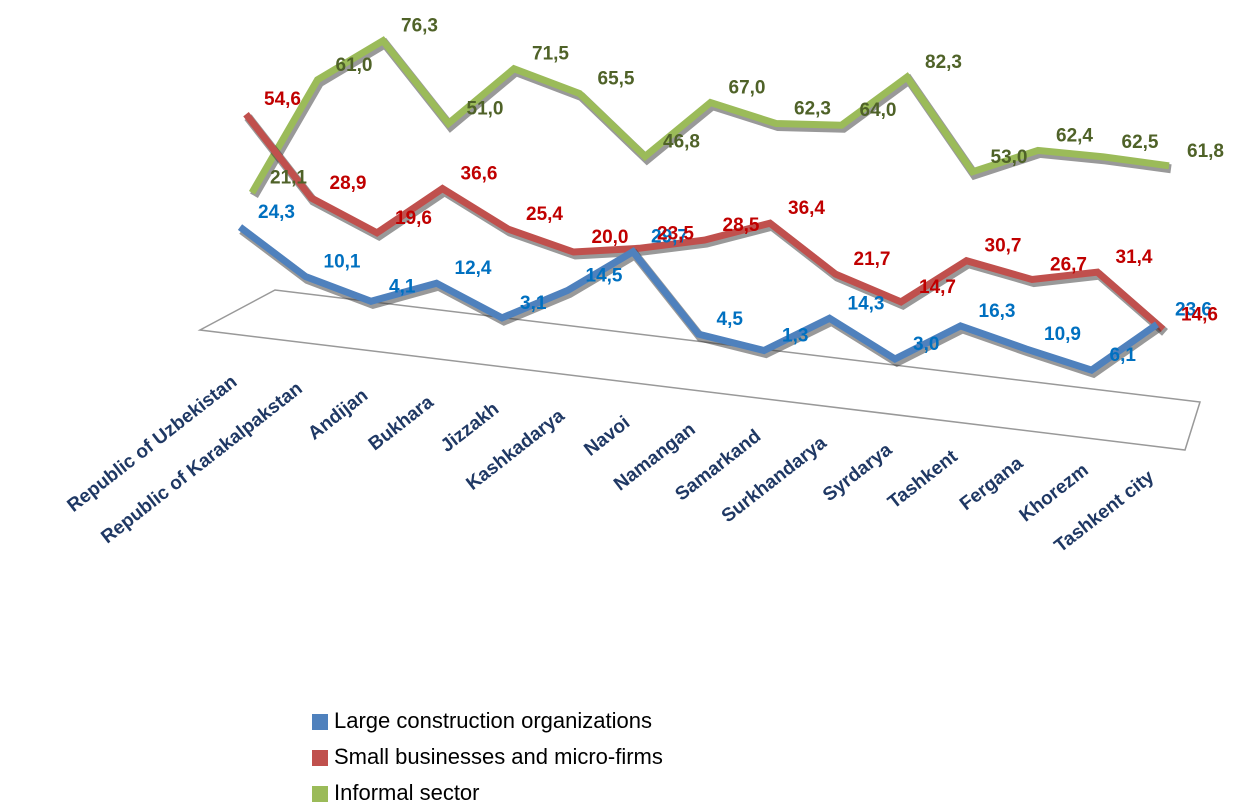  Describe the element at coordinates (485, 108) in the screenshot. I see `data-label: 51,0` at that location.